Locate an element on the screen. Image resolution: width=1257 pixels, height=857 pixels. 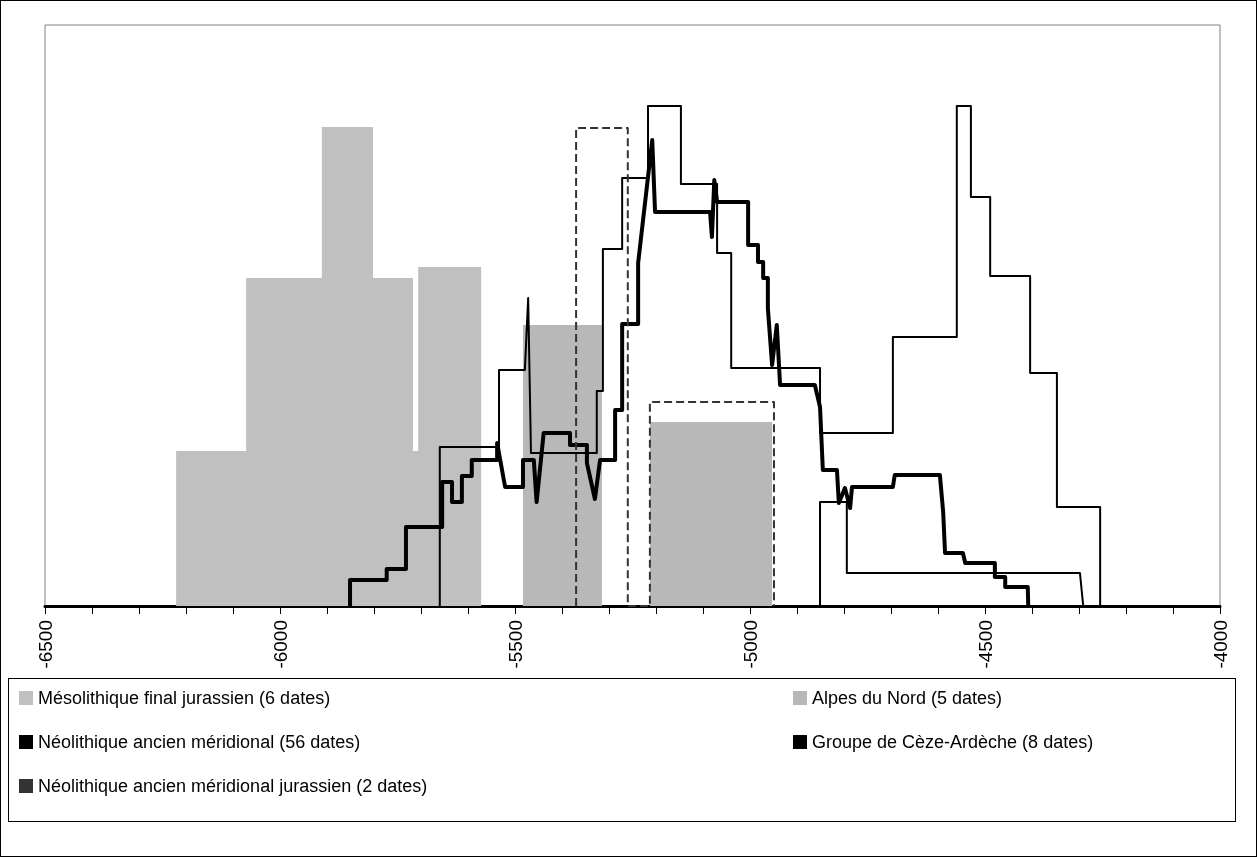
legend-label: Mésolithique final jurassien (6 dates) is located at coordinates (184, 698).